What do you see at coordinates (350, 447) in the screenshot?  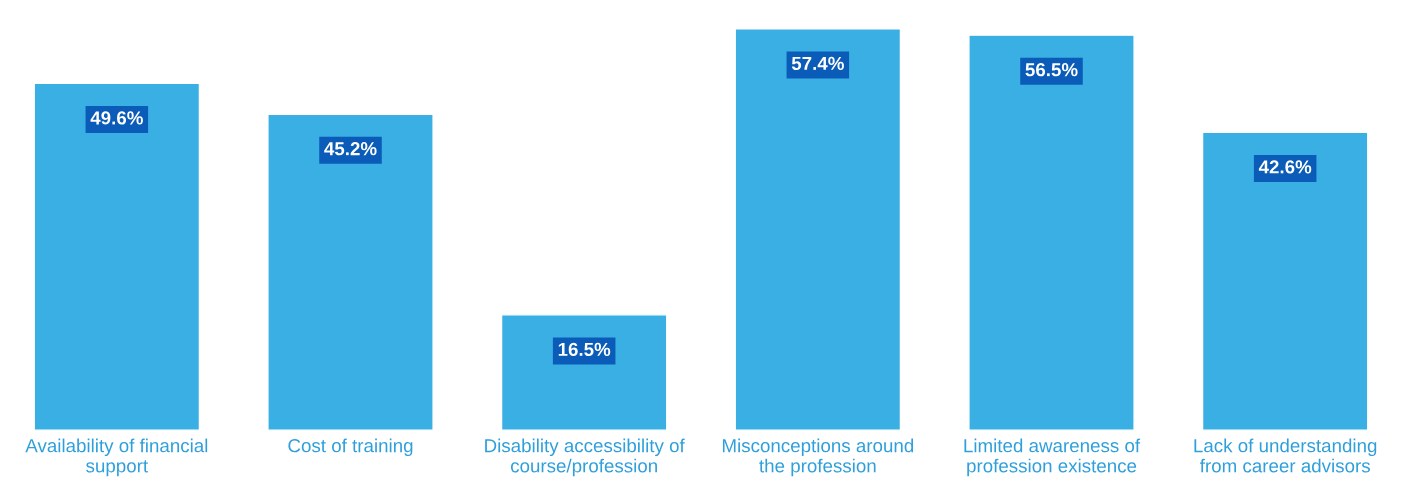 I see `x-tick-label: Cost of training` at bounding box center [350, 447].